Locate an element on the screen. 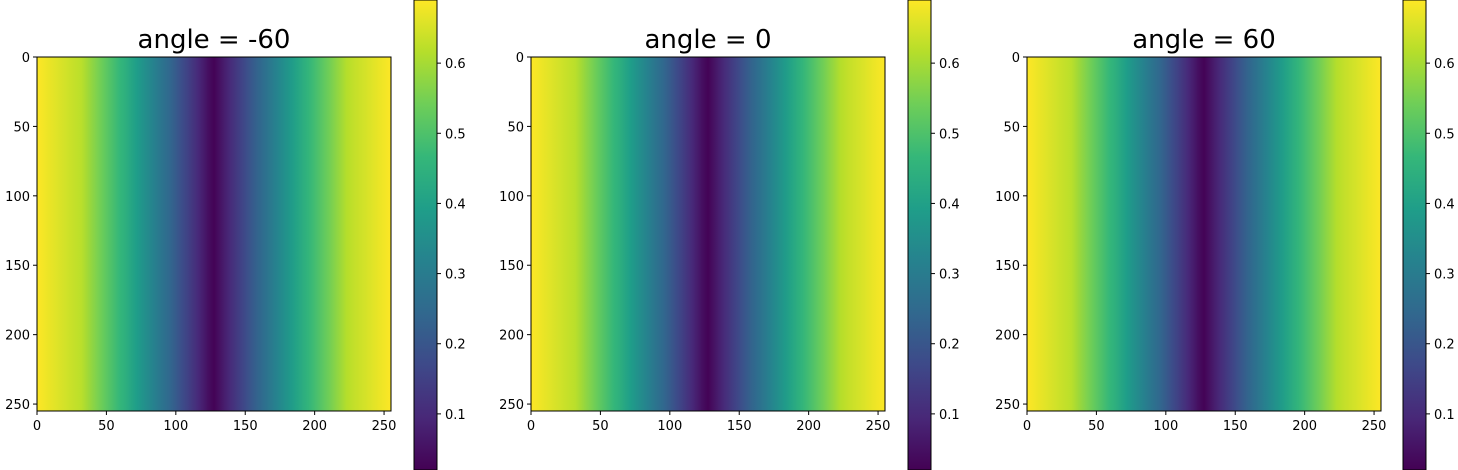 Image resolution: width=1458 pixels, height=470 pixels. panel-title: angle = -60 is located at coordinates (214, 40).